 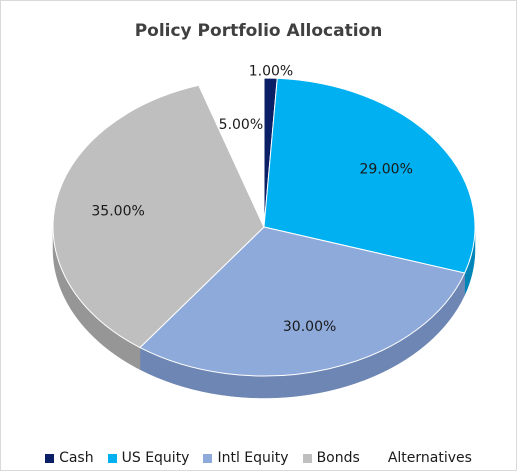 I want to click on chart-title: Policy Portfolio Allocation, so click(x=258, y=31).